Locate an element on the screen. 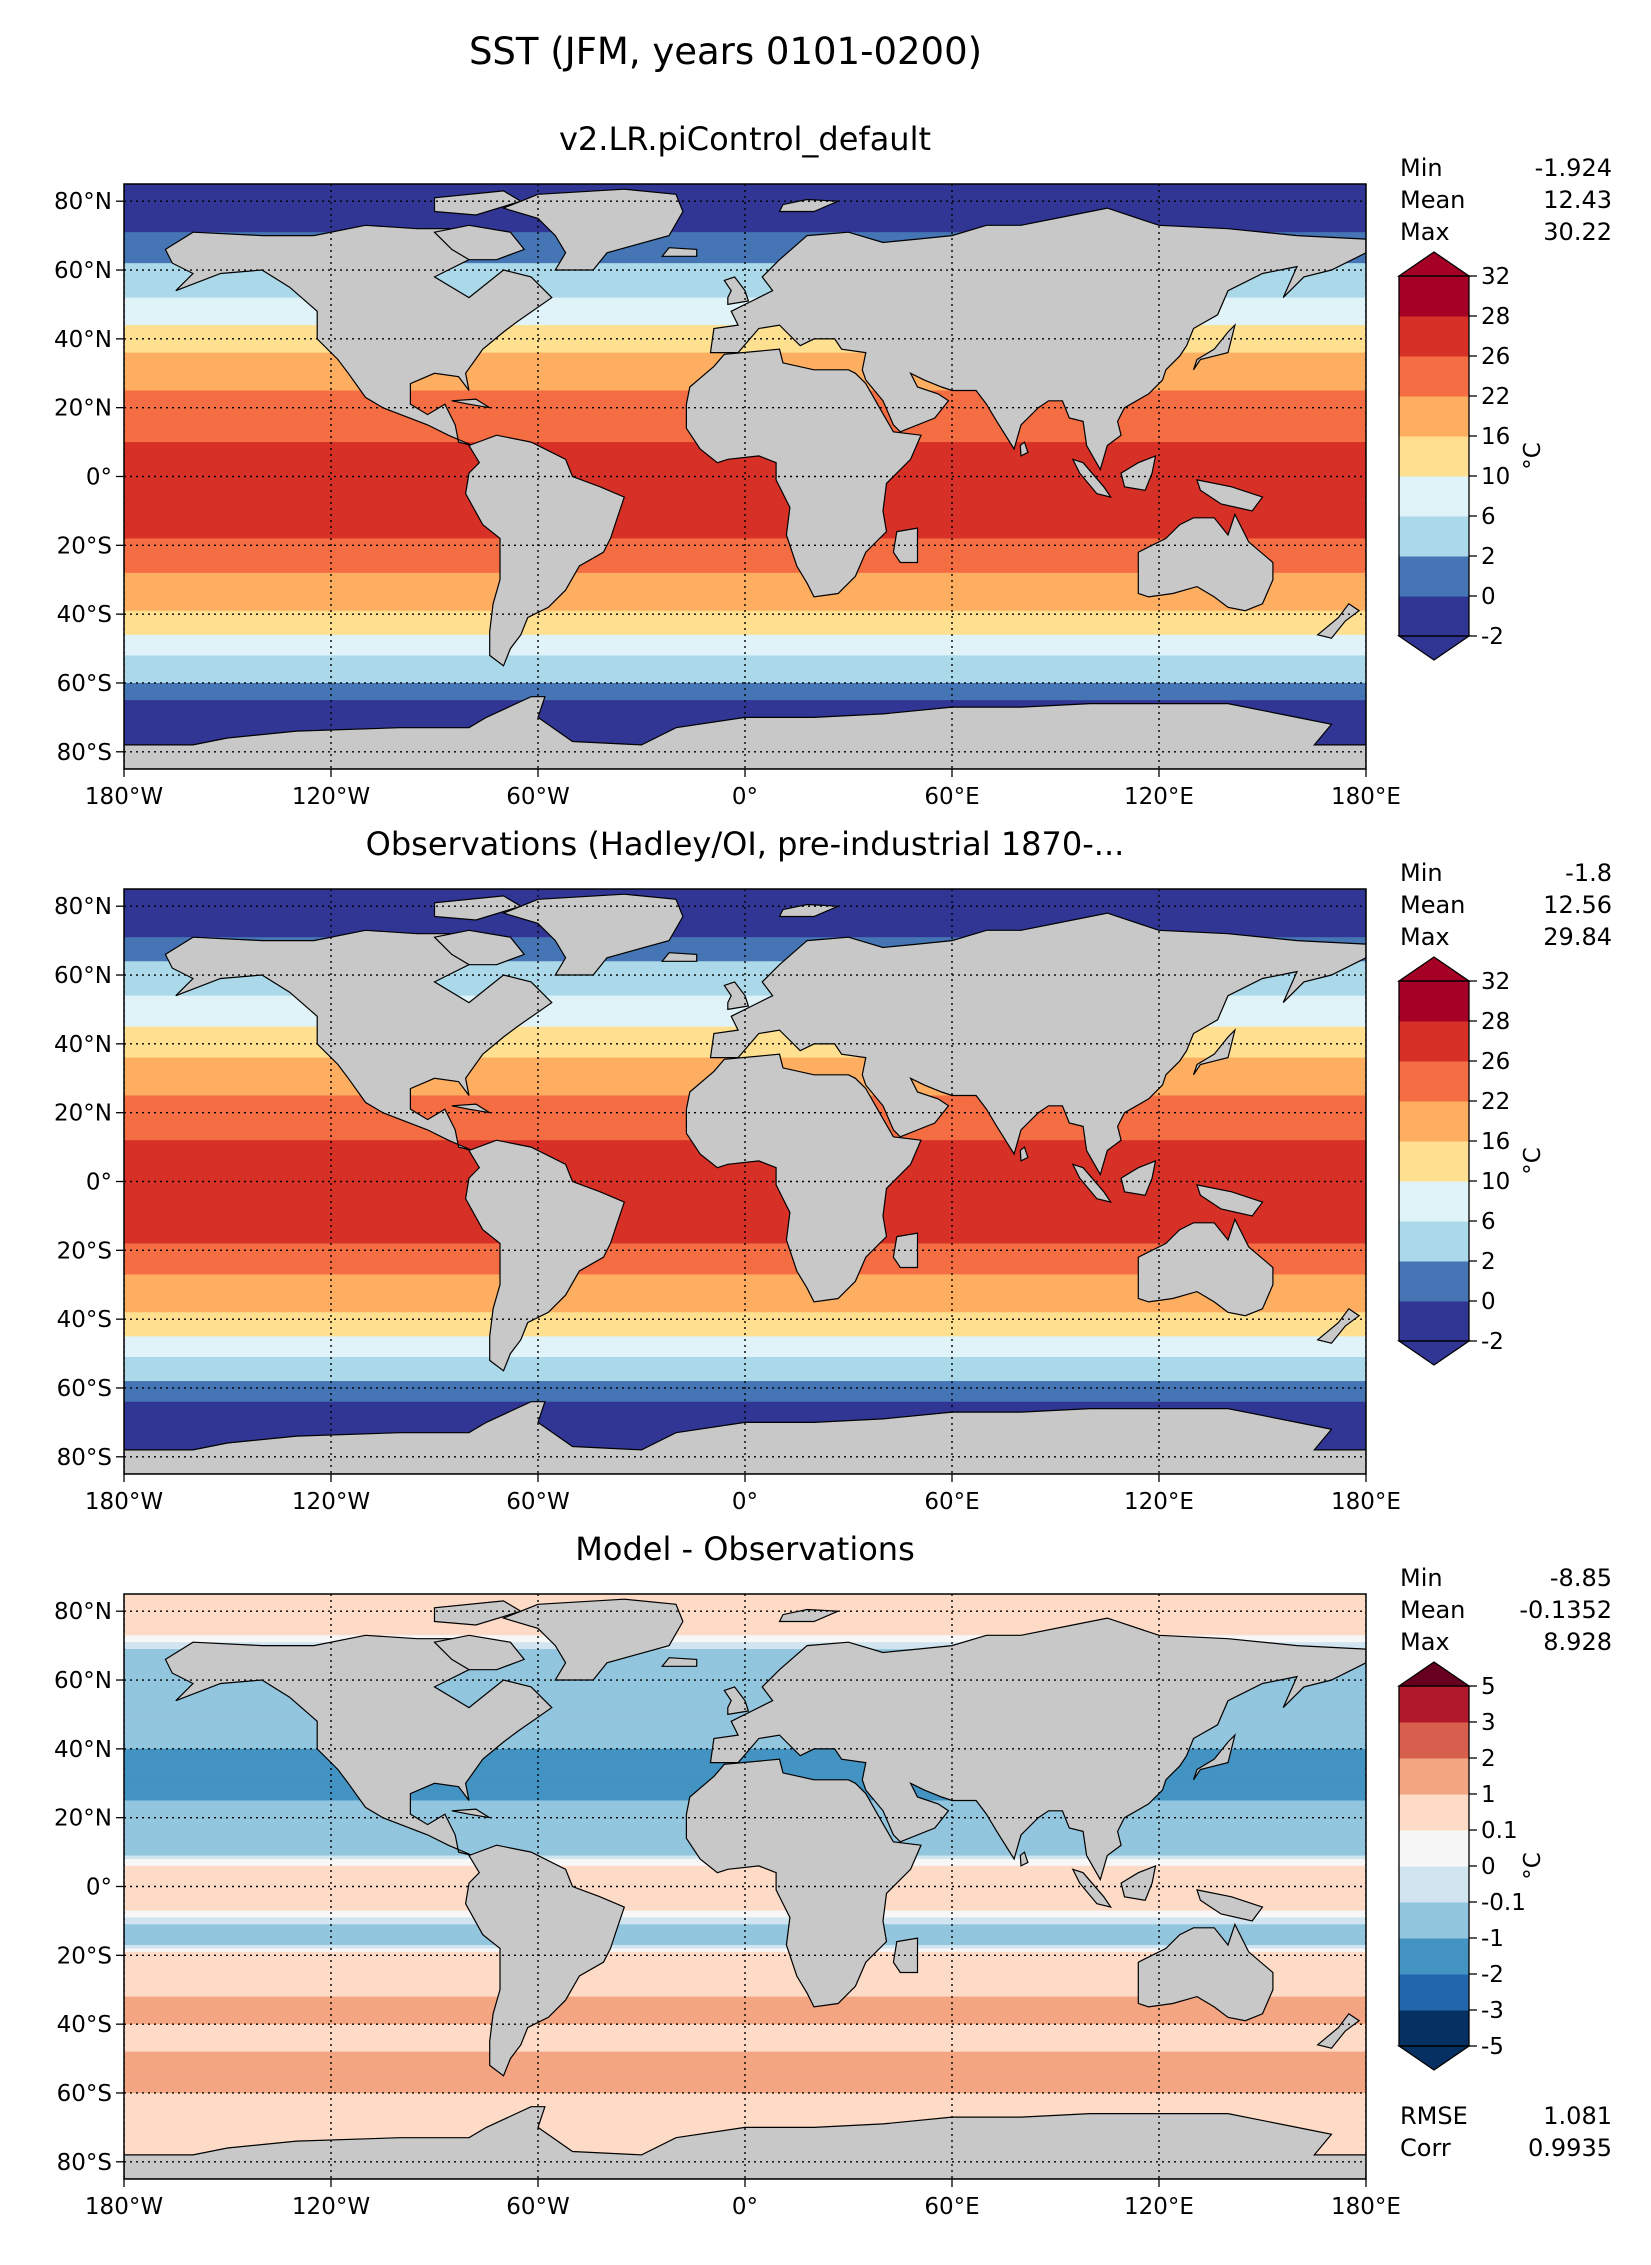  y-tick-label: 80°N is located at coordinates (83, 907).